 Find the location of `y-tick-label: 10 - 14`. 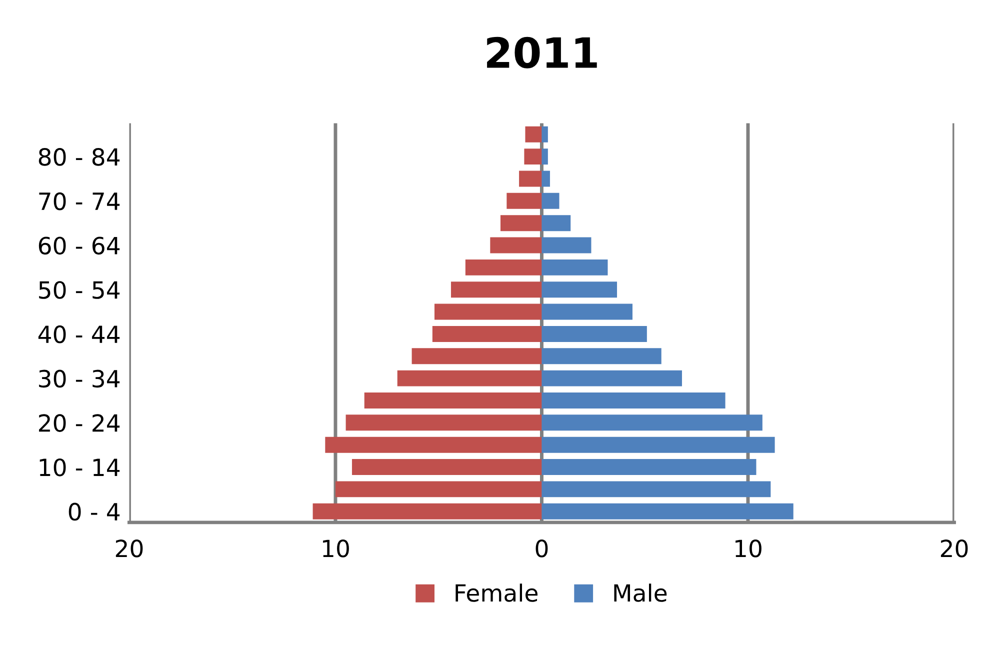

y-tick-label: 10 - 14 is located at coordinates (80, 467).